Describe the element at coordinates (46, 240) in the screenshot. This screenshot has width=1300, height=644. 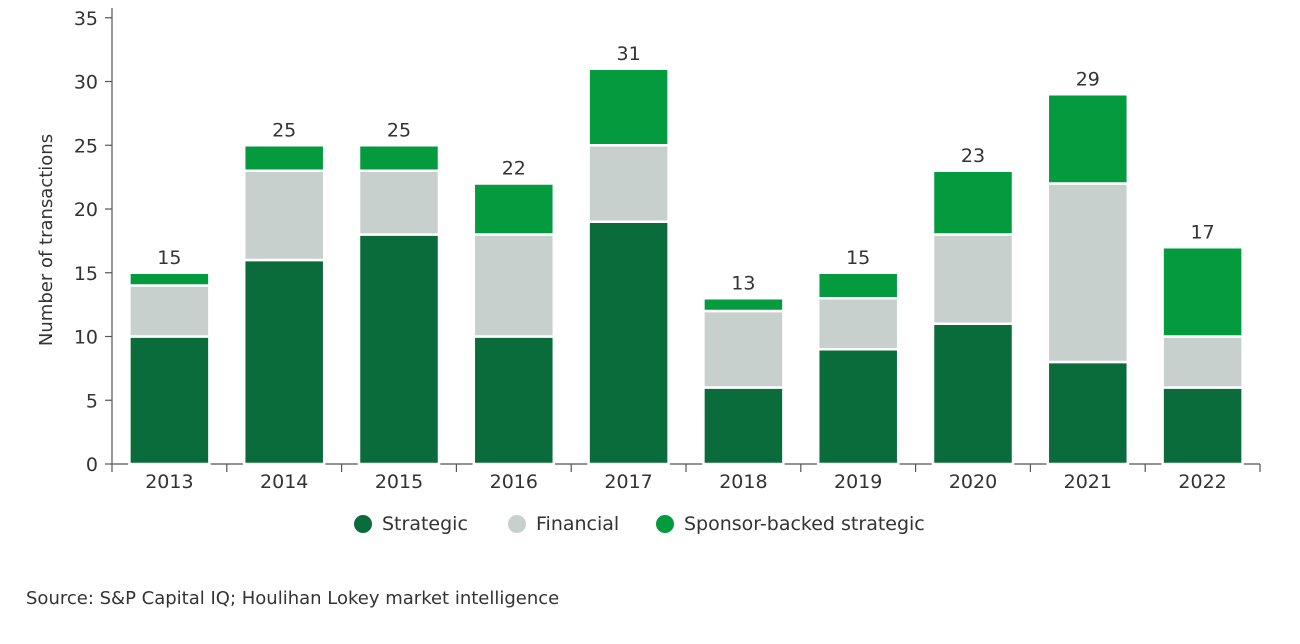
I see `y-axis-label: Number of transactions` at that location.